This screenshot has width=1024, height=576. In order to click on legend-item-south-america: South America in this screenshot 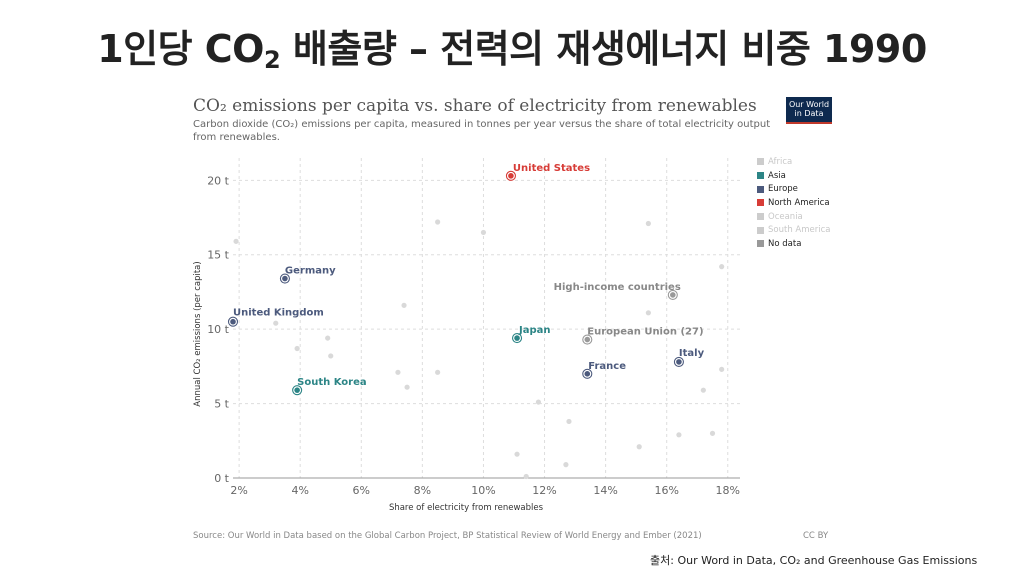, I will do `click(793, 230)`.